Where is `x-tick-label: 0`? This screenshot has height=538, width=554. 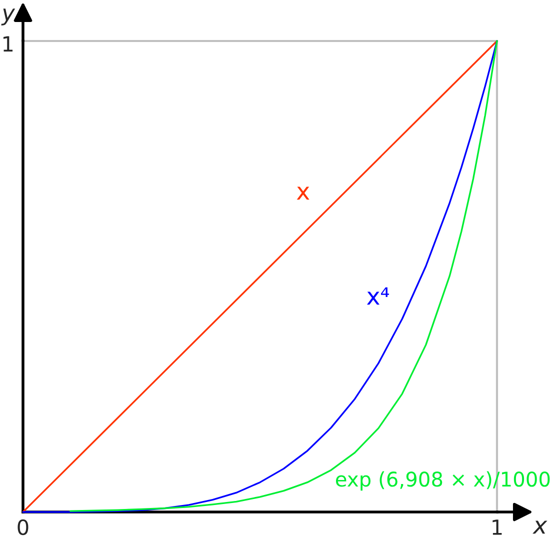 x-tick-label: 0 is located at coordinates (23, 527).